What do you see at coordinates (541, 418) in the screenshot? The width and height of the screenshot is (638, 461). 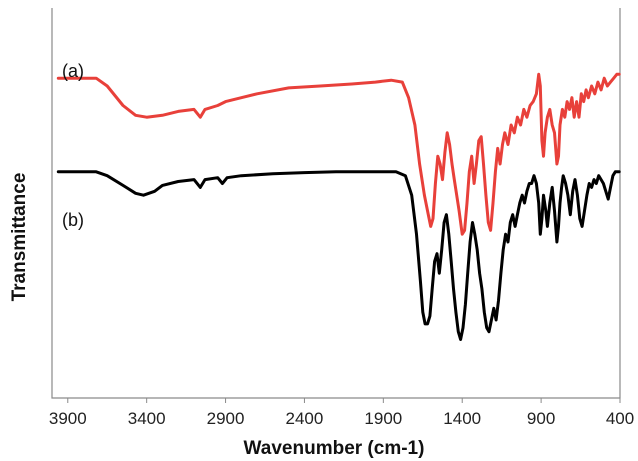 I see `x-tick-label: 900` at bounding box center [541, 418].